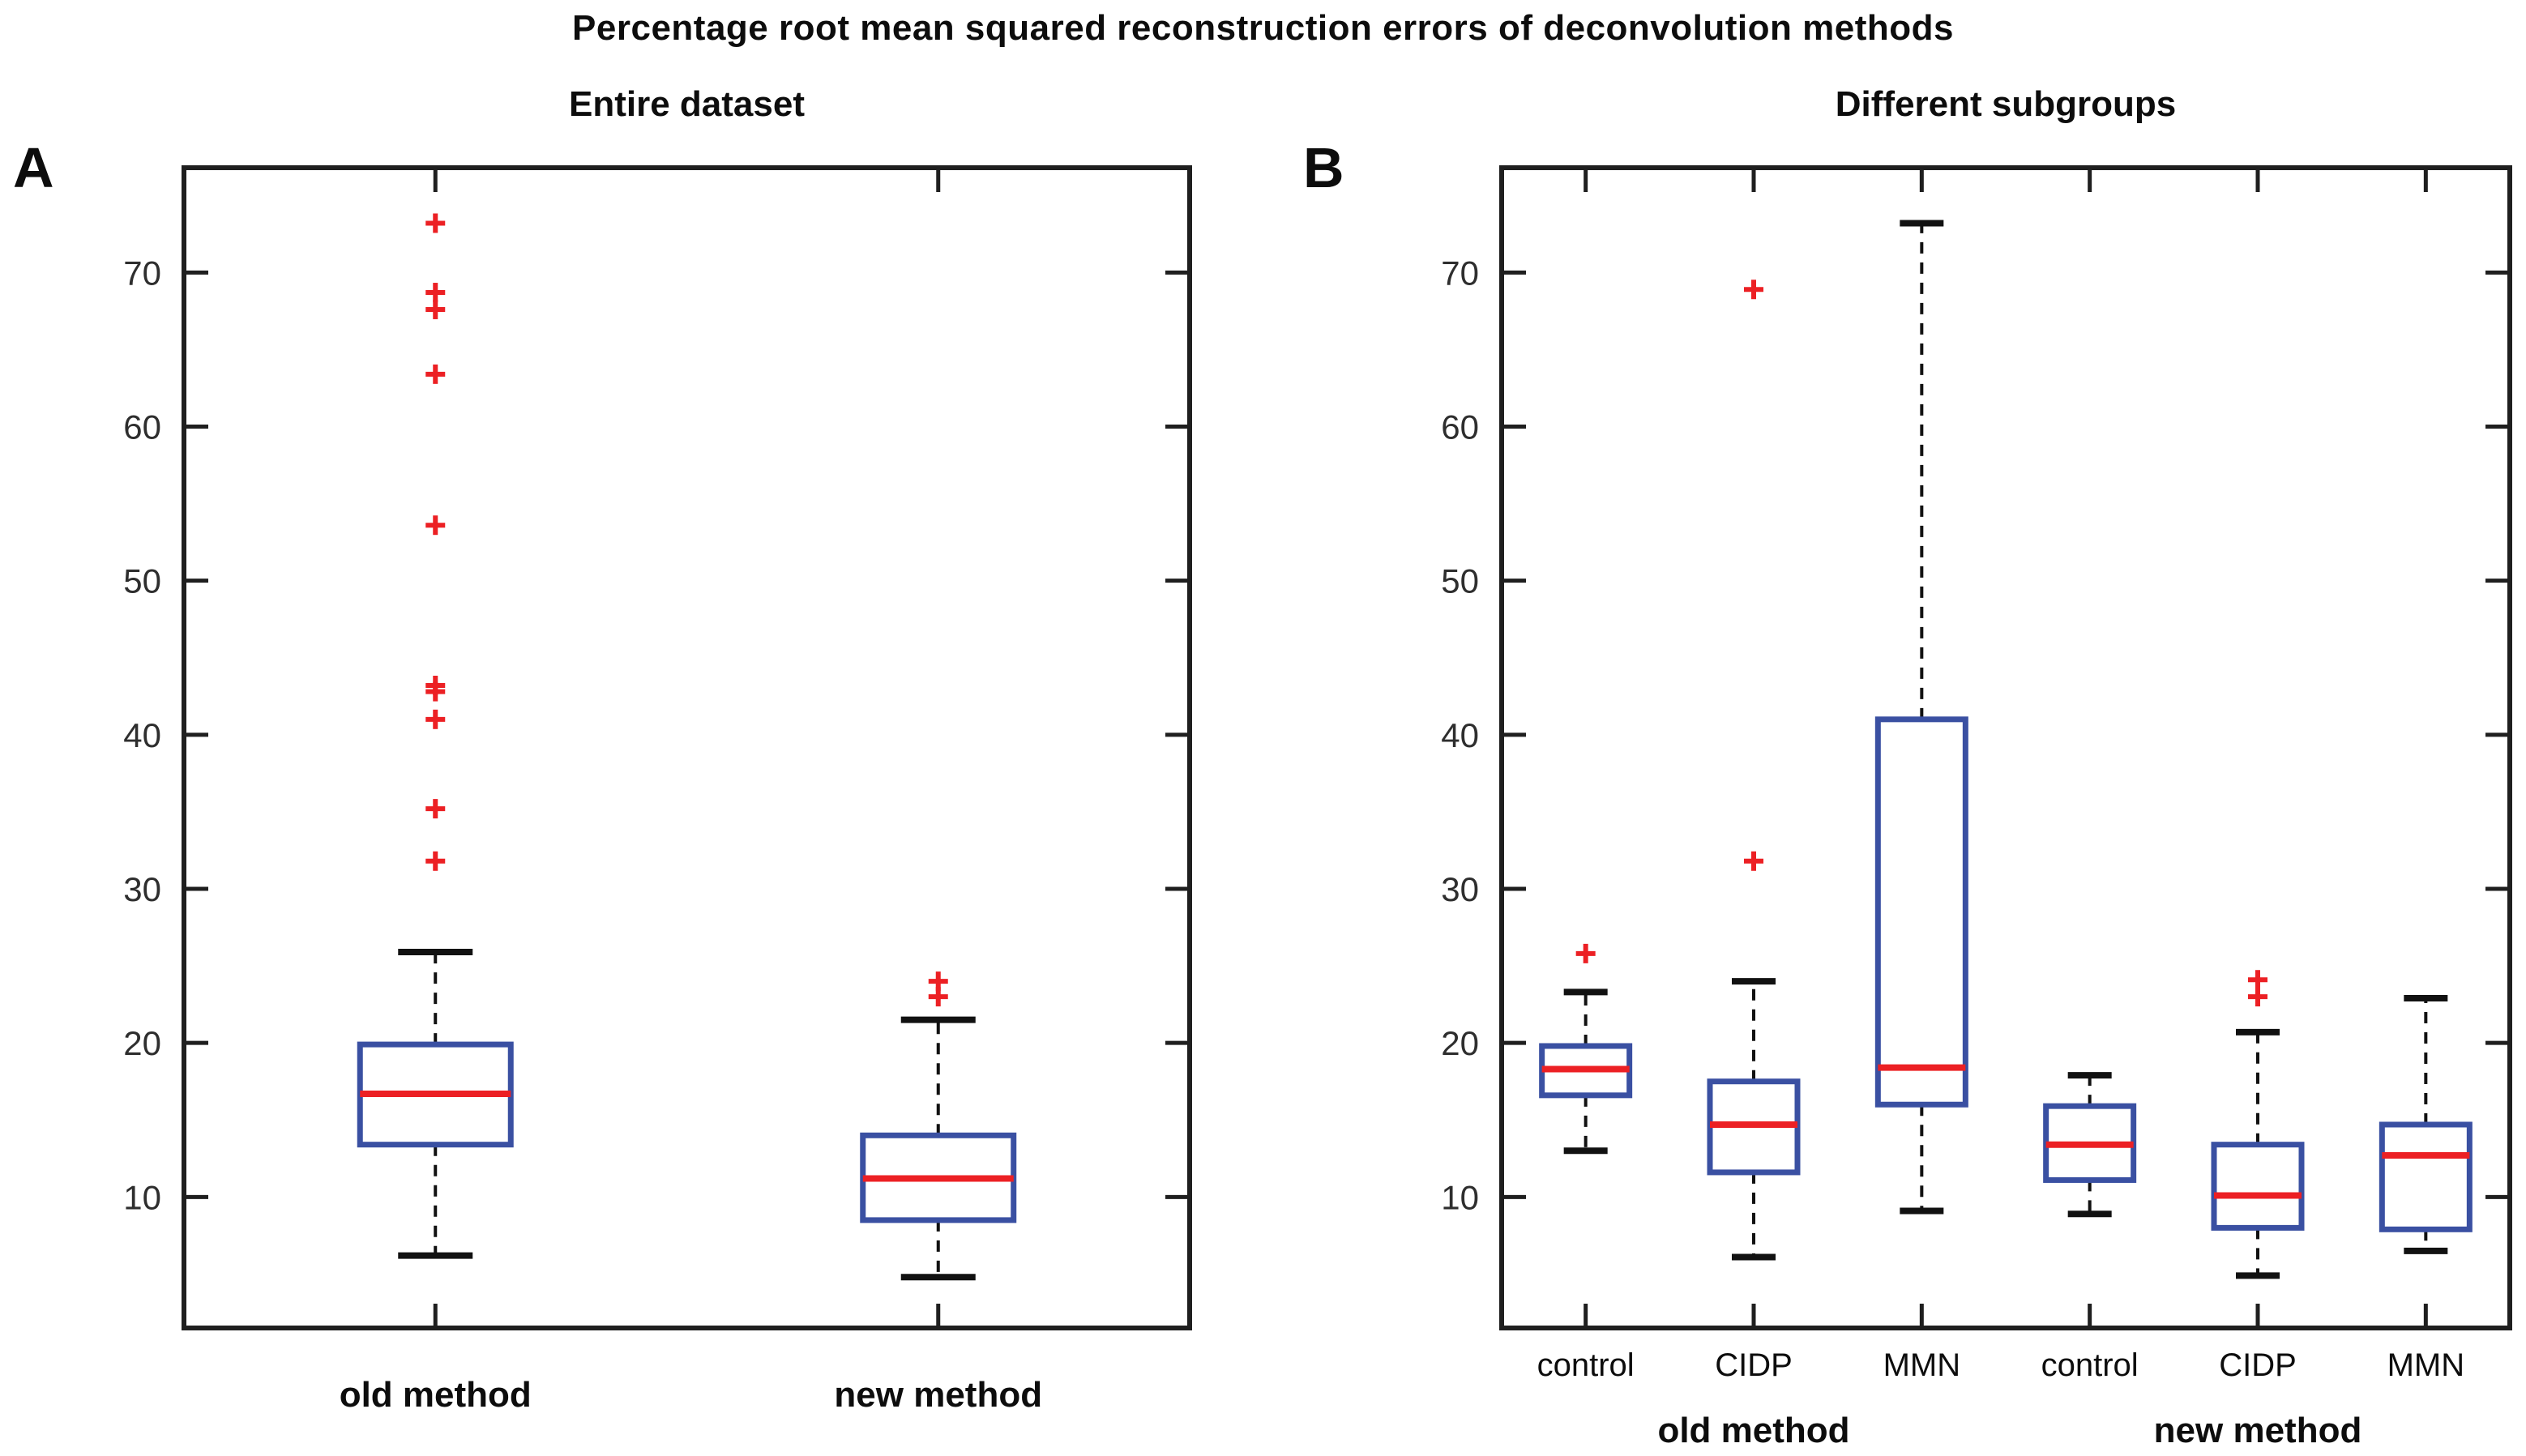 This screenshot has width=2526, height=1456. What do you see at coordinates (1324, 168) in the screenshot?
I see `panel-b-letter: B` at bounding box center [1324, 168].